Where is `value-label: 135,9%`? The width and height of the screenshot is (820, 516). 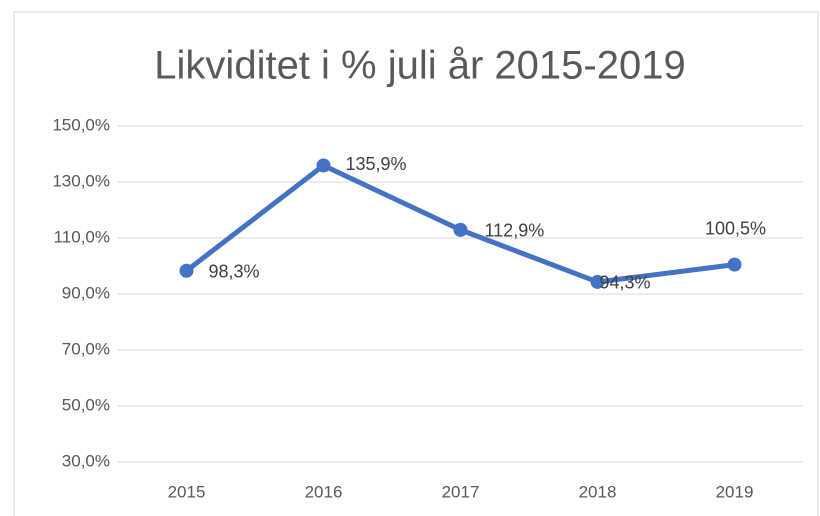 value-label: 135,9% is located at coordinates (376, 164).